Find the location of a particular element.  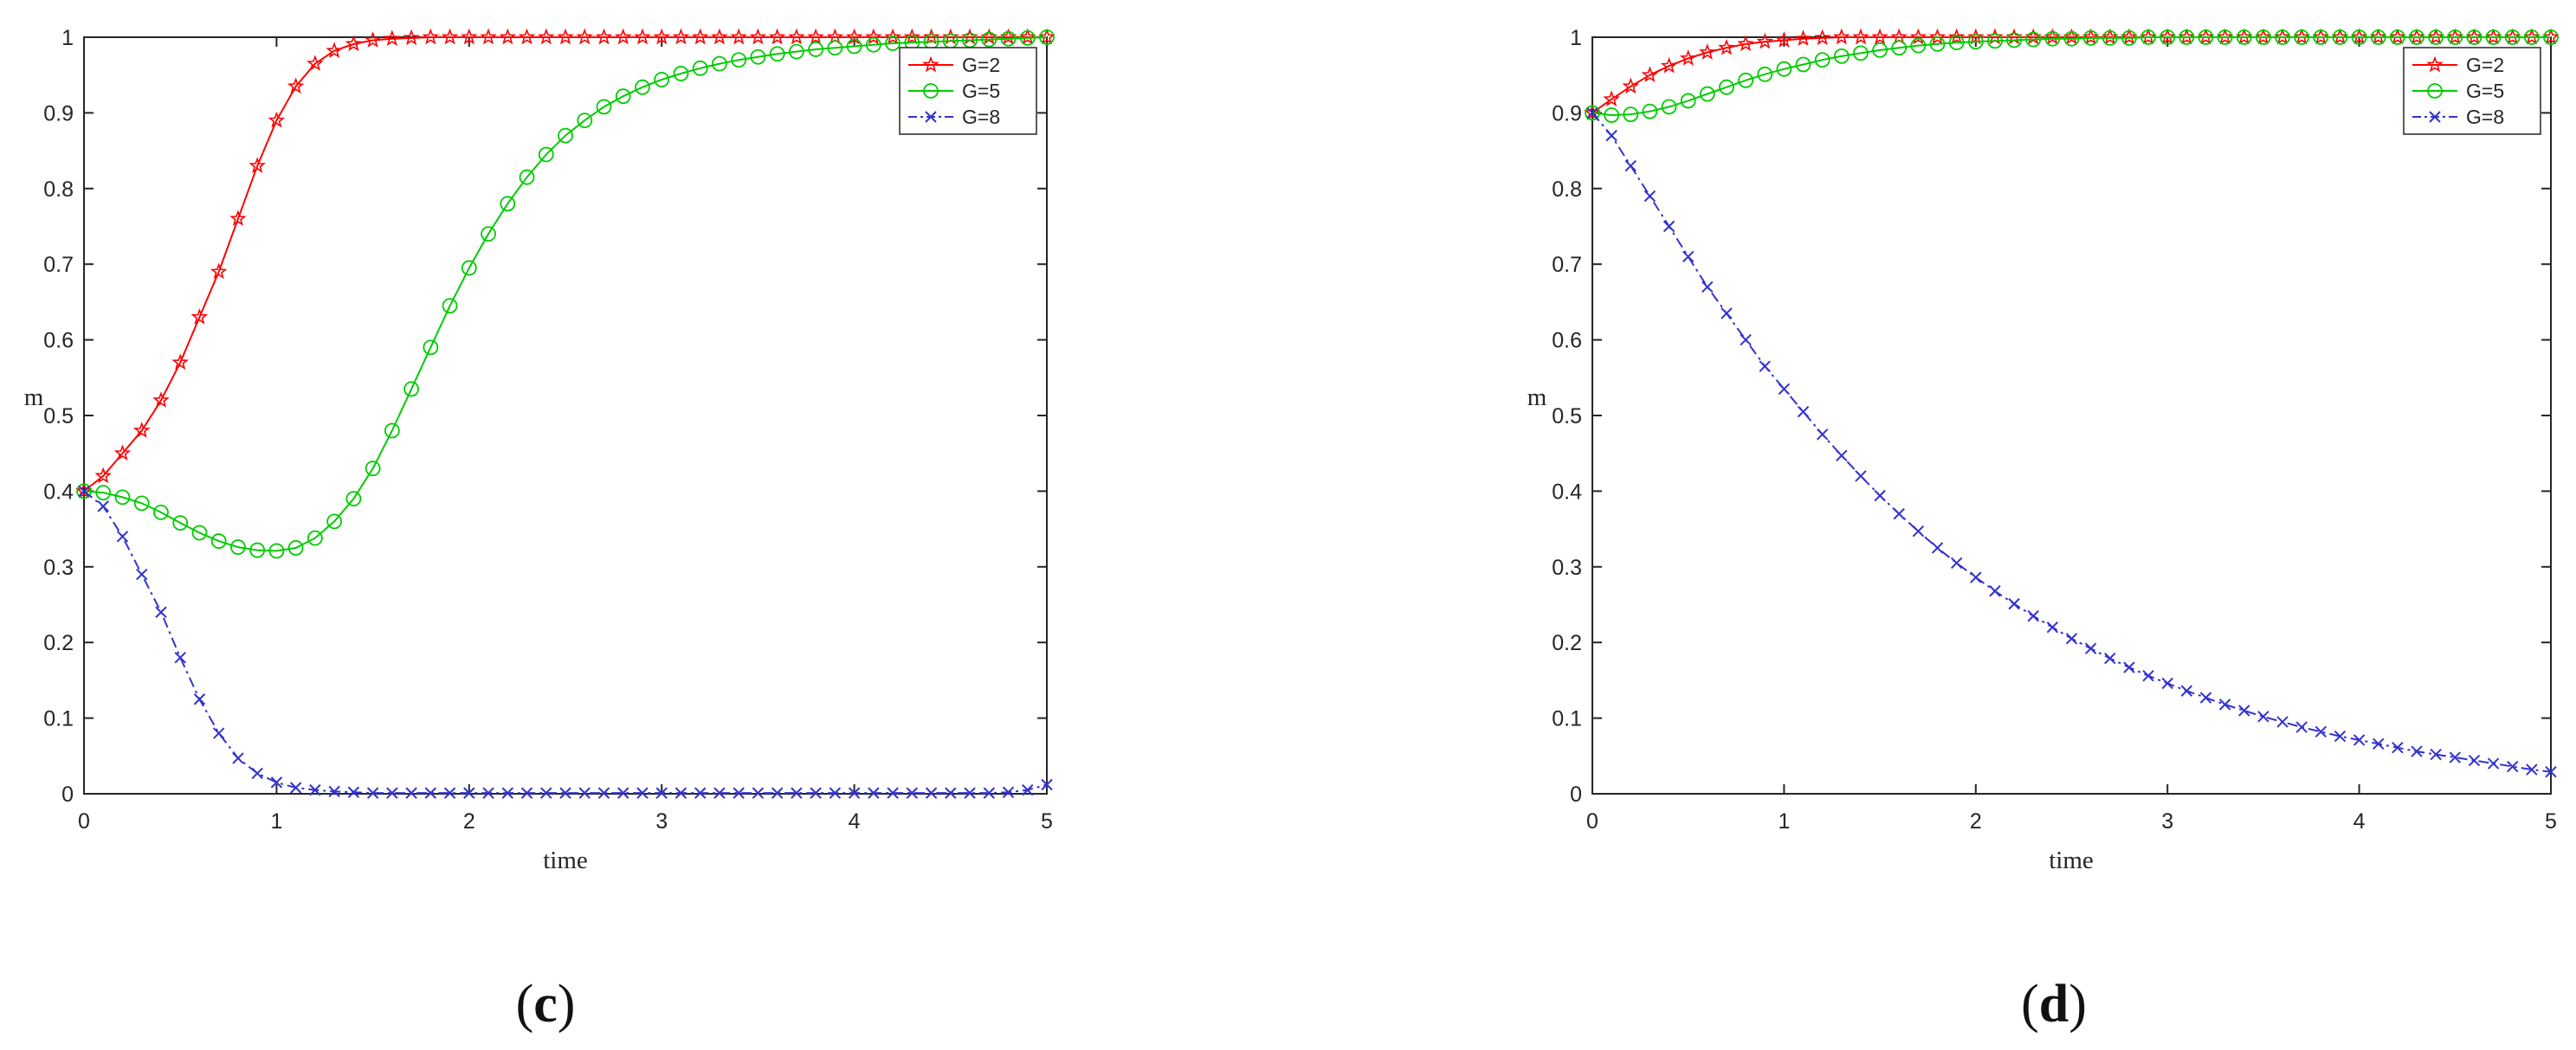

panel-c-caption: (c) is located at coordinates (546, 1004).